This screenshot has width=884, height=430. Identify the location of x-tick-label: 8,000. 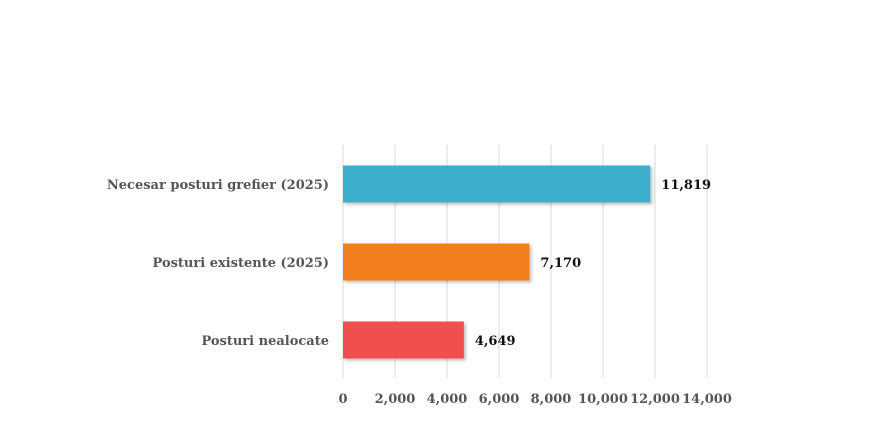
(551, 399).